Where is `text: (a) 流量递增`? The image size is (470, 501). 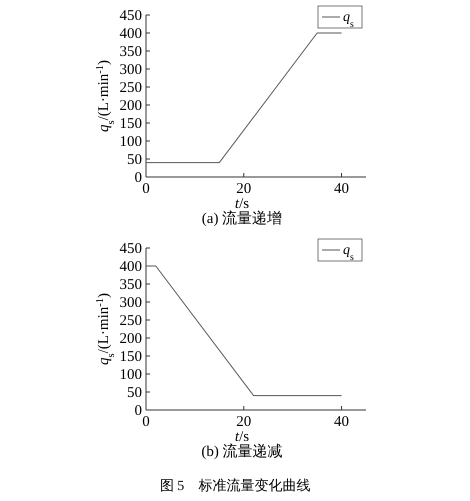
text: (a) 流量递增 is located at coordinates (242, 218).